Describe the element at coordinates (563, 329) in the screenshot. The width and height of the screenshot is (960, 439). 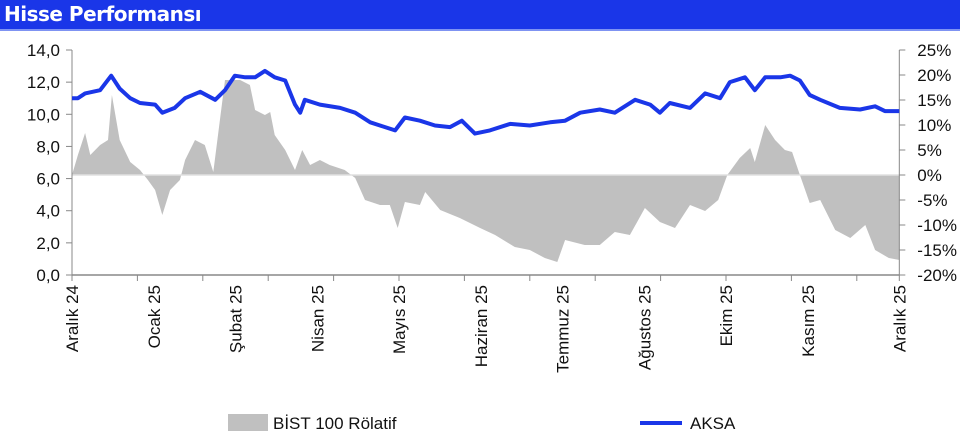
I see `x-tick-label: Temmuz 25` at that location.